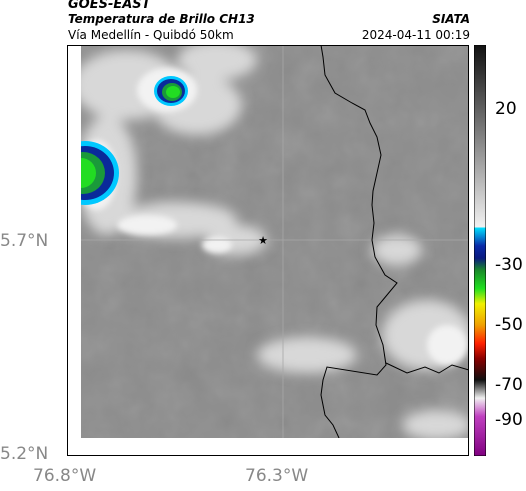  I want to click on department-boundary-line, so click(359, 241).